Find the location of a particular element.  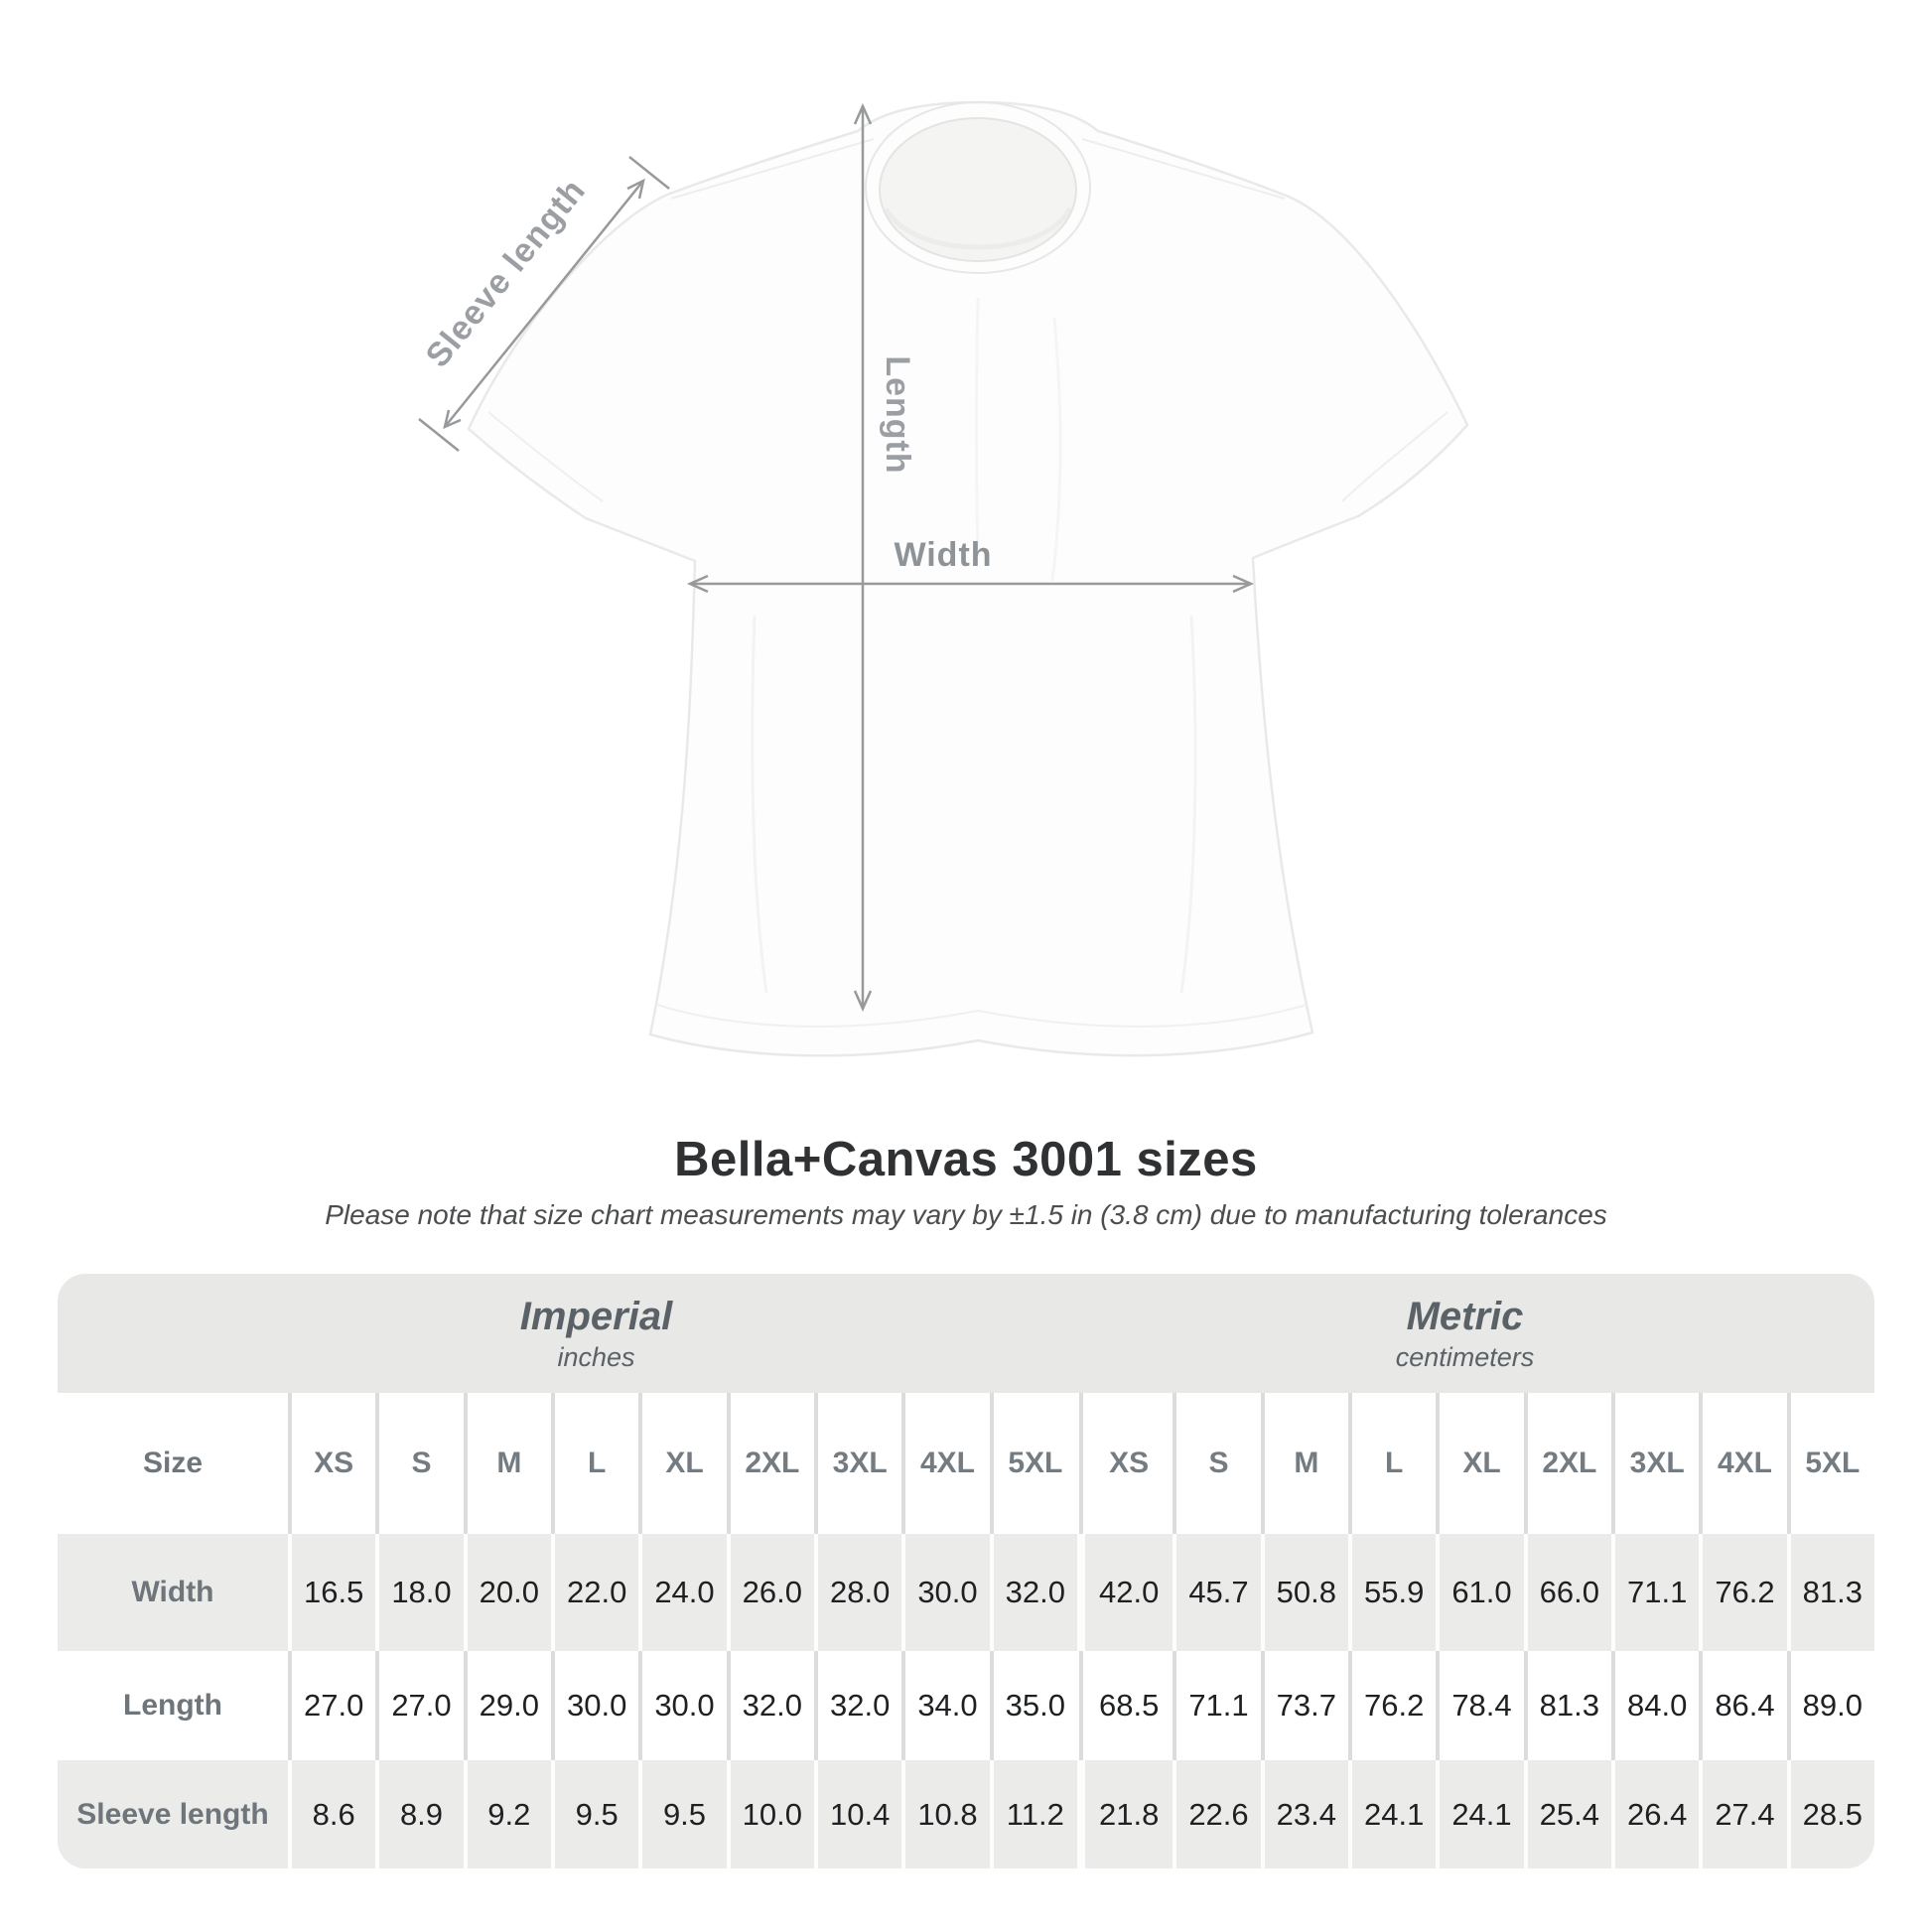

column-header-metric-m: M is located at coordinates (1304, 1464).